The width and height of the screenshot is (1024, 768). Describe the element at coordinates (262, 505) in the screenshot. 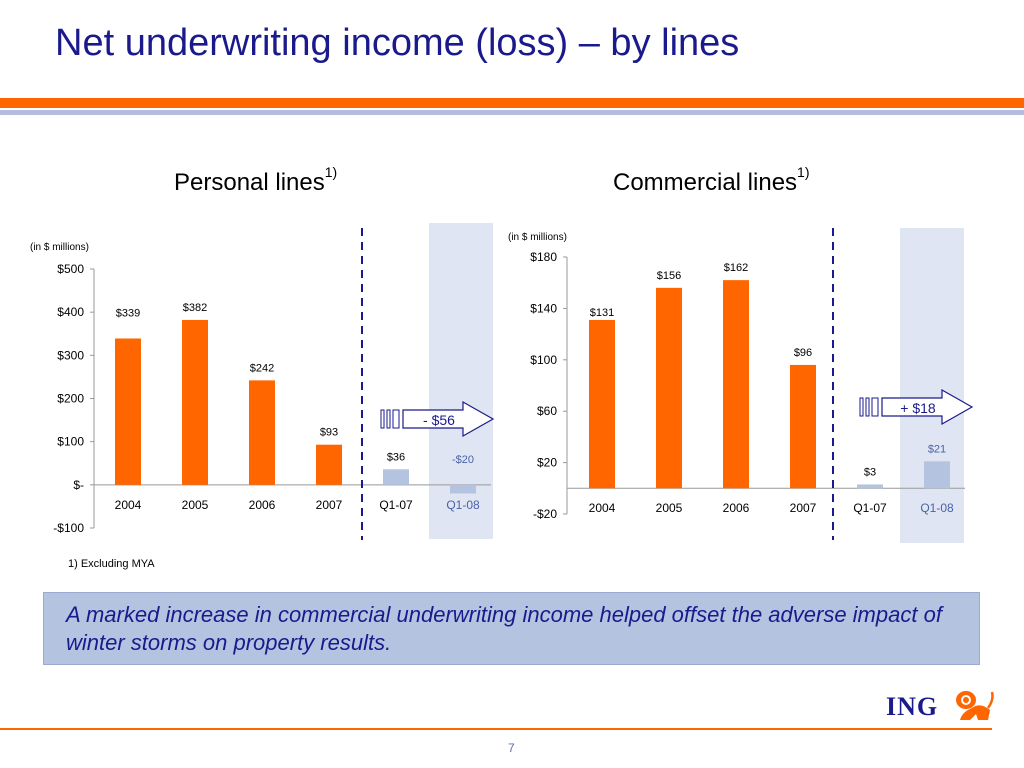

I see `personal-category-label-2006: 2006` at that location.